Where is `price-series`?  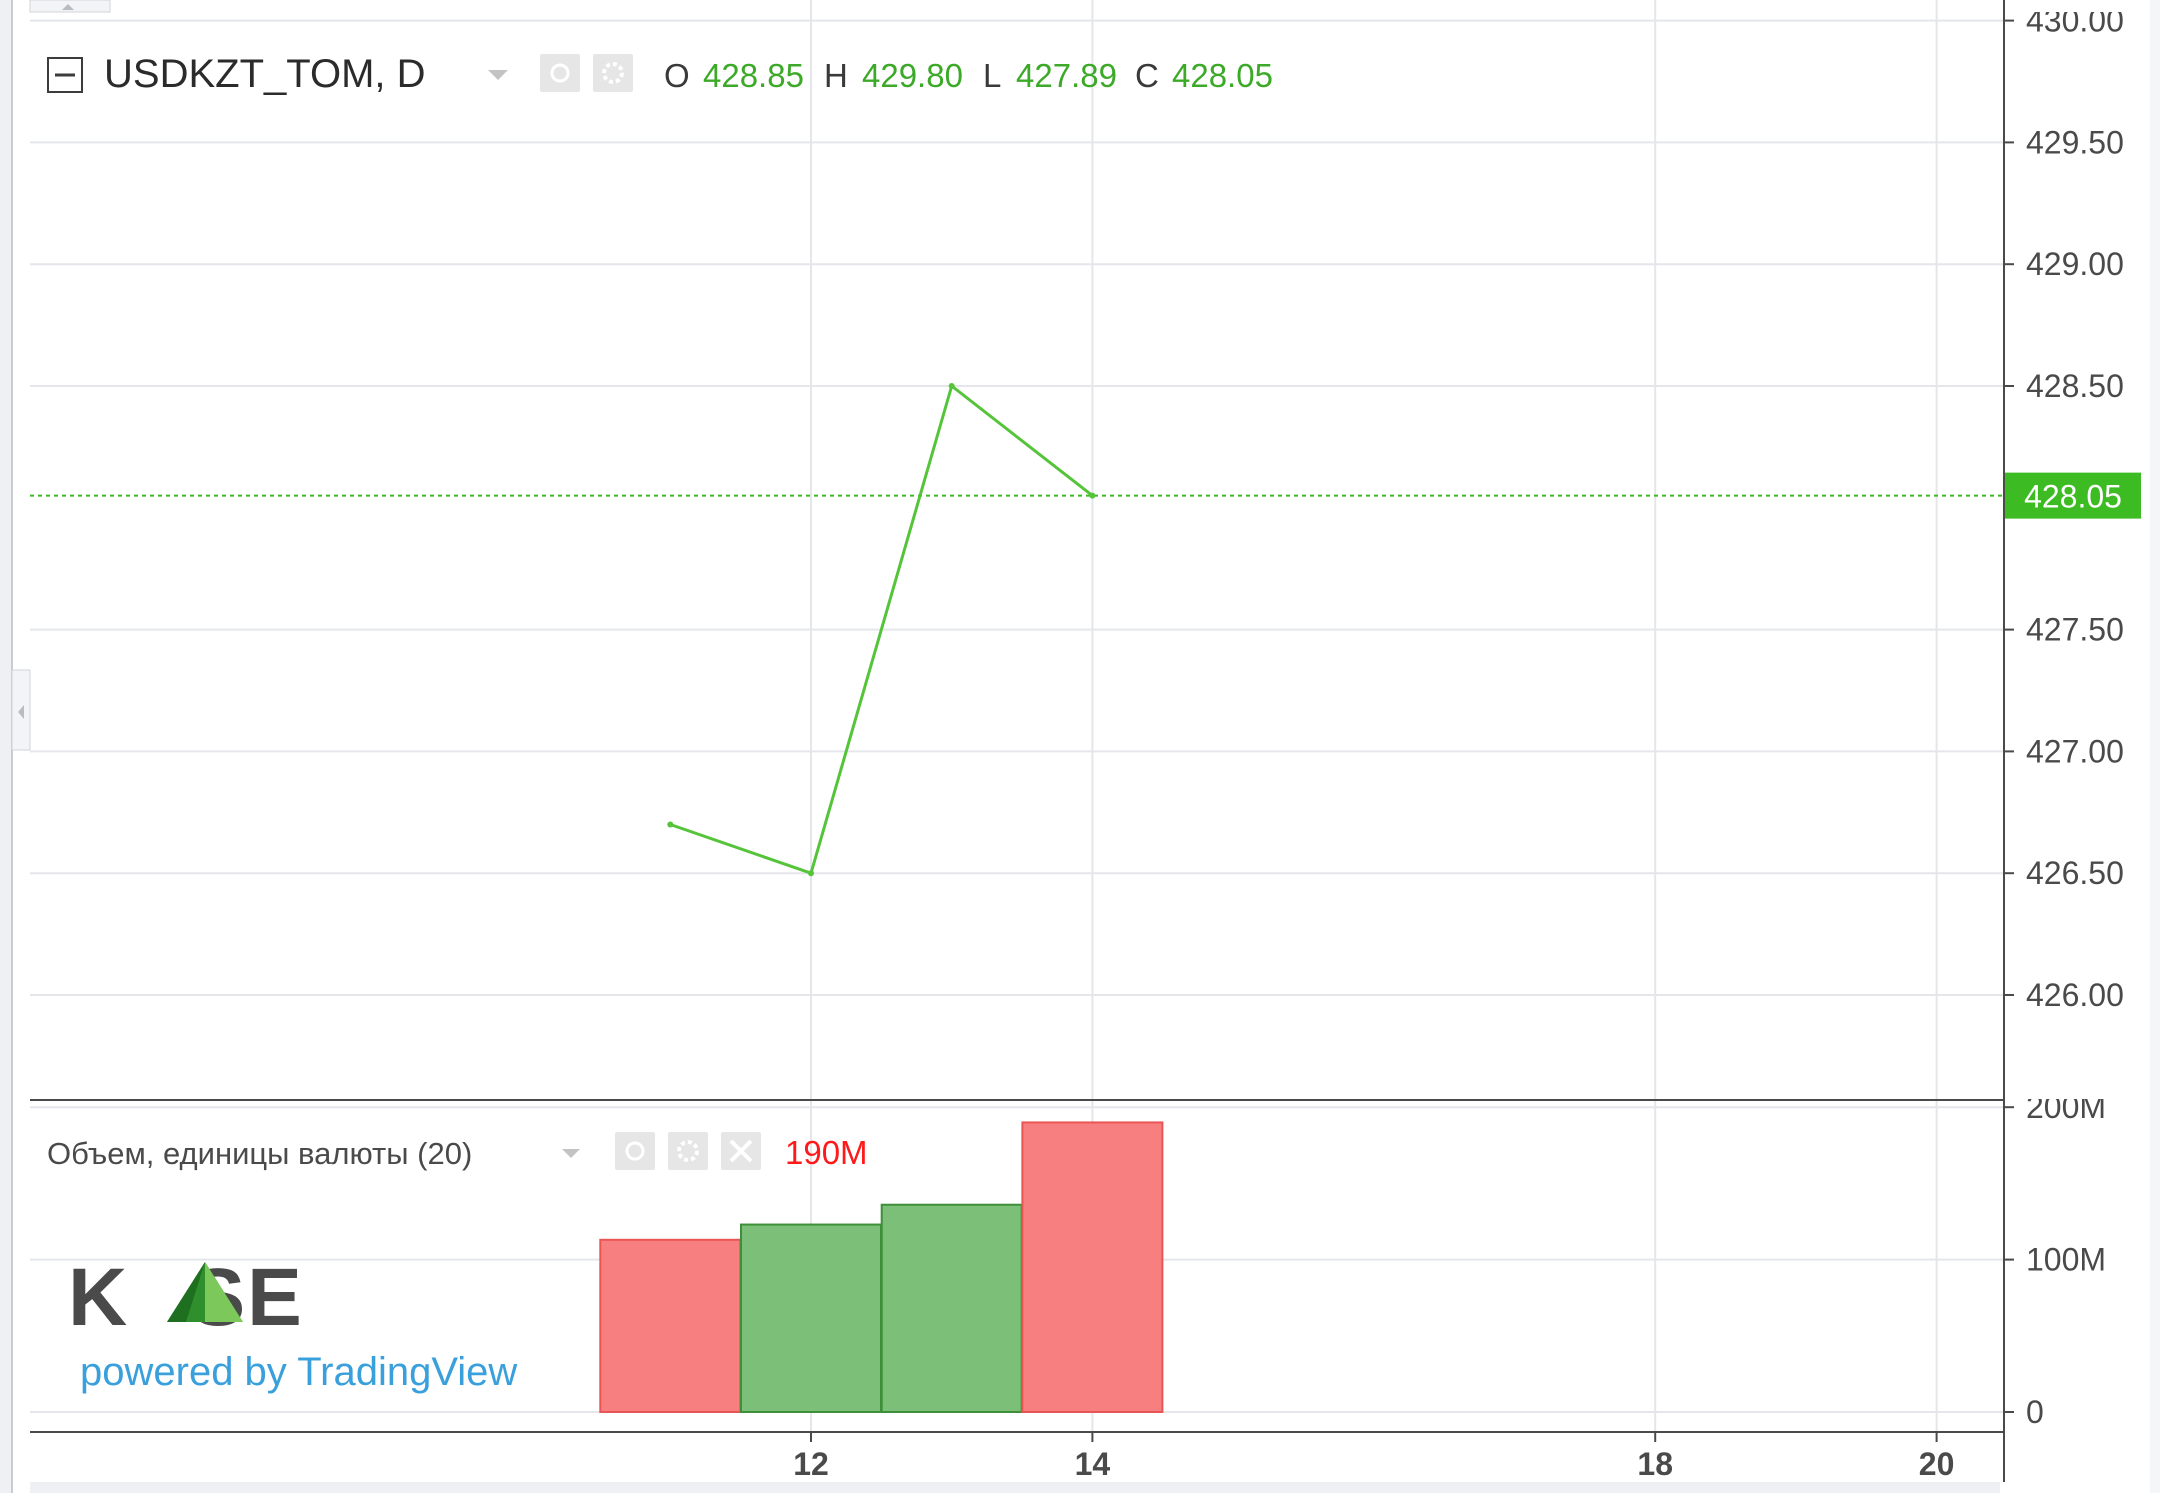 price-series is located at coordinates (881, 630).